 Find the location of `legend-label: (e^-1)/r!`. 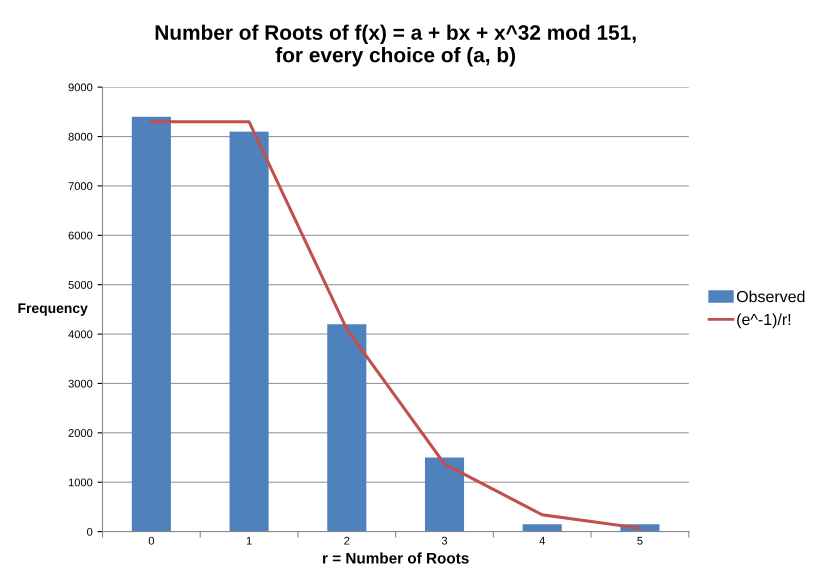

legend-label: (e^-1)/r! is located at coordinates (763, 320).